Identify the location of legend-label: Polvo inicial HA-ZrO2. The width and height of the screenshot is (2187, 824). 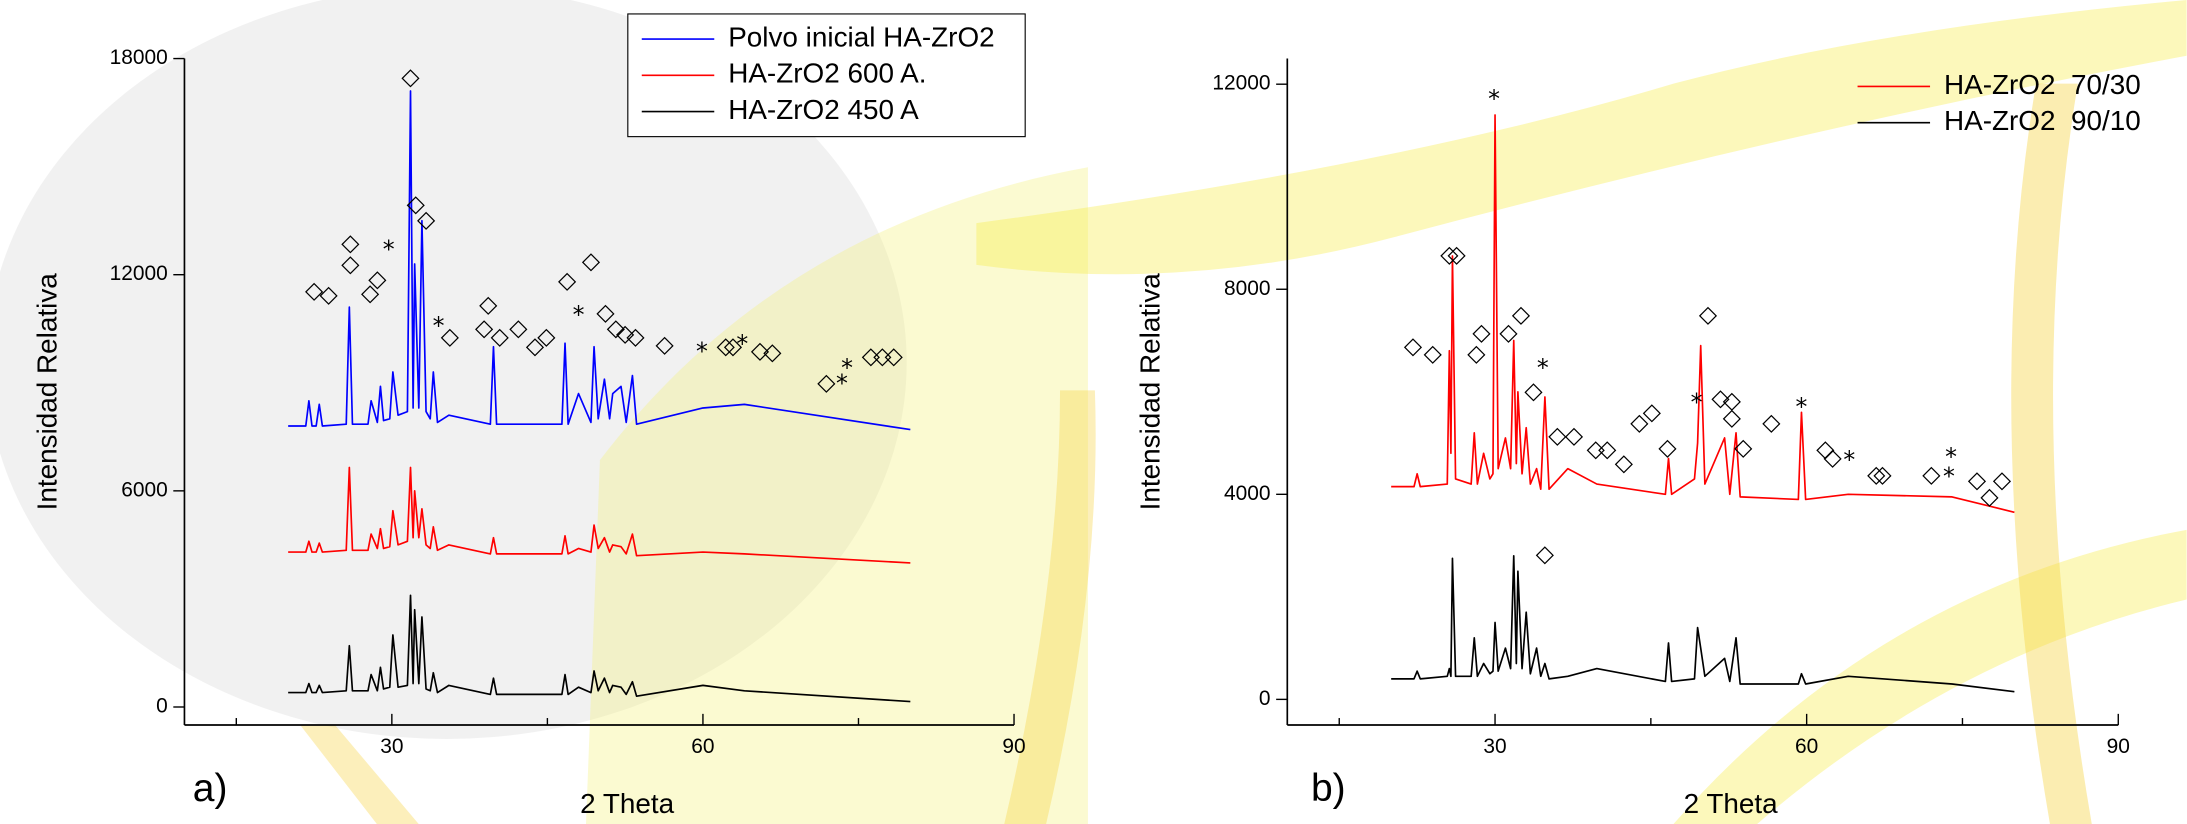
(861, 36).